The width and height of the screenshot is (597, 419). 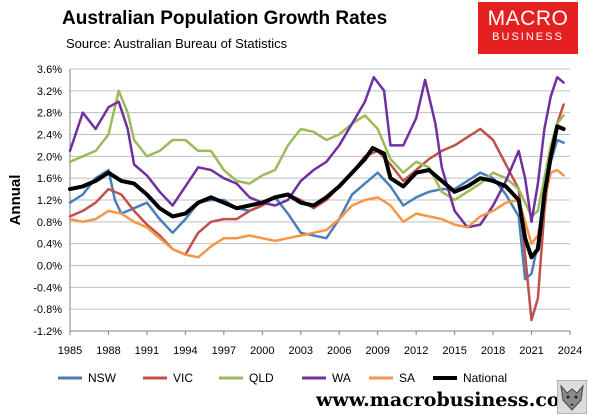 I want to click on legend-label-nsw: NSW, so click(x=102, y=378).